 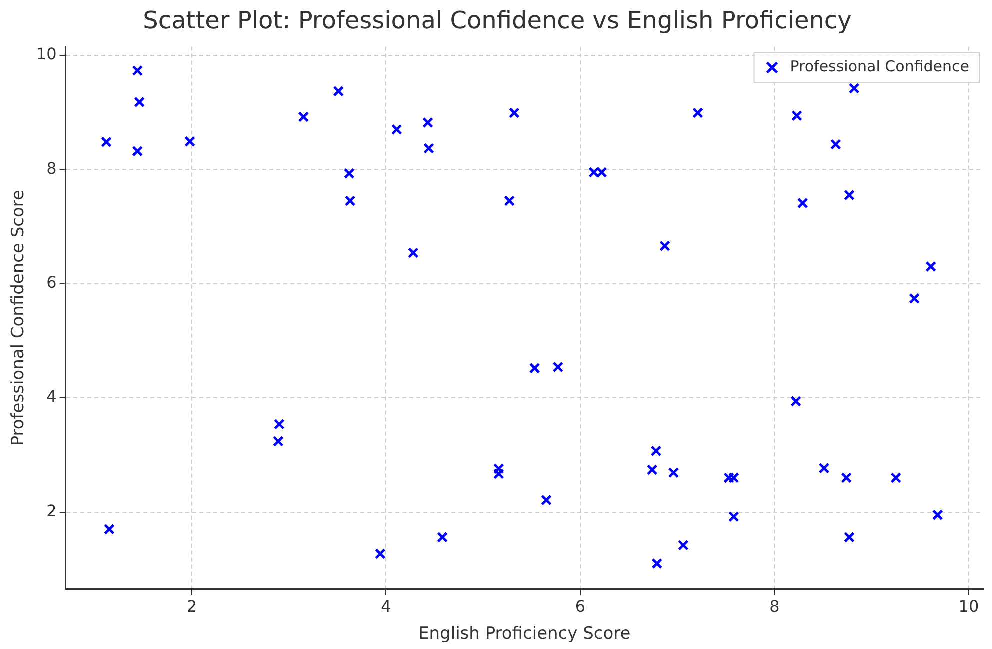 What do you see at coordinates (775, 606) in the screenshot?
I see `x-tick-label: 8` at bounding box center [775, 606].